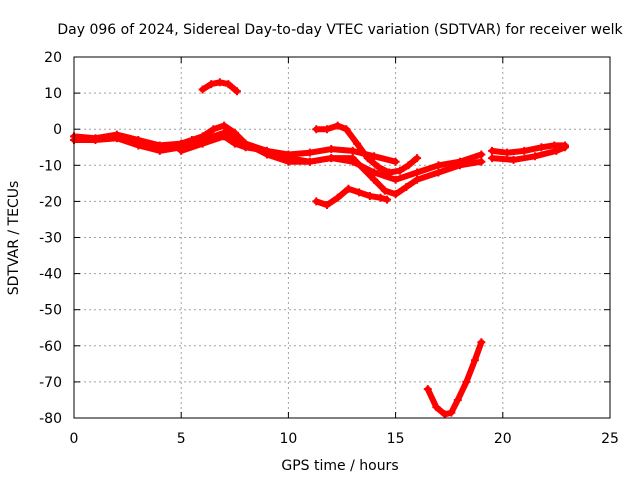 Image resolution: width=640 pixels, height=480 pixels. Describe the element at coordinates (288, 439) in the screenshot. I see `x-tick-label: 10` at that location.